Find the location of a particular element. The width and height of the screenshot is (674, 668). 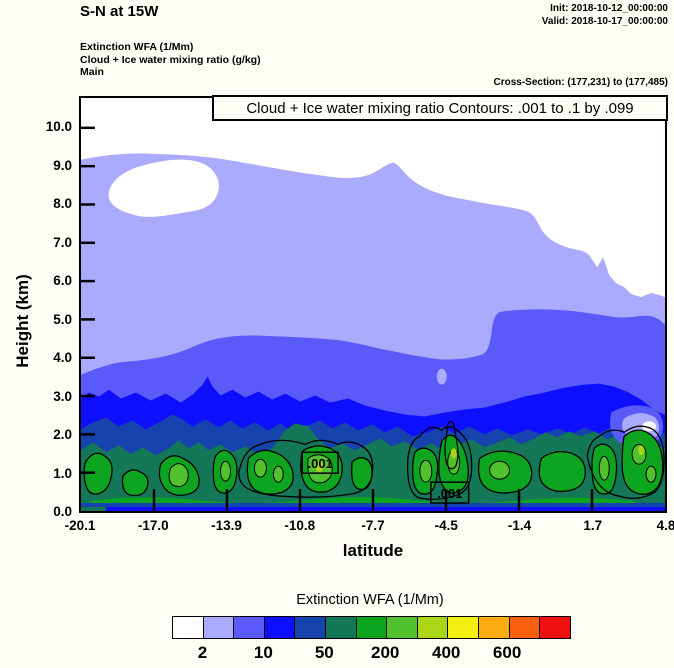

green-cells is located at coordinates (373, 463).